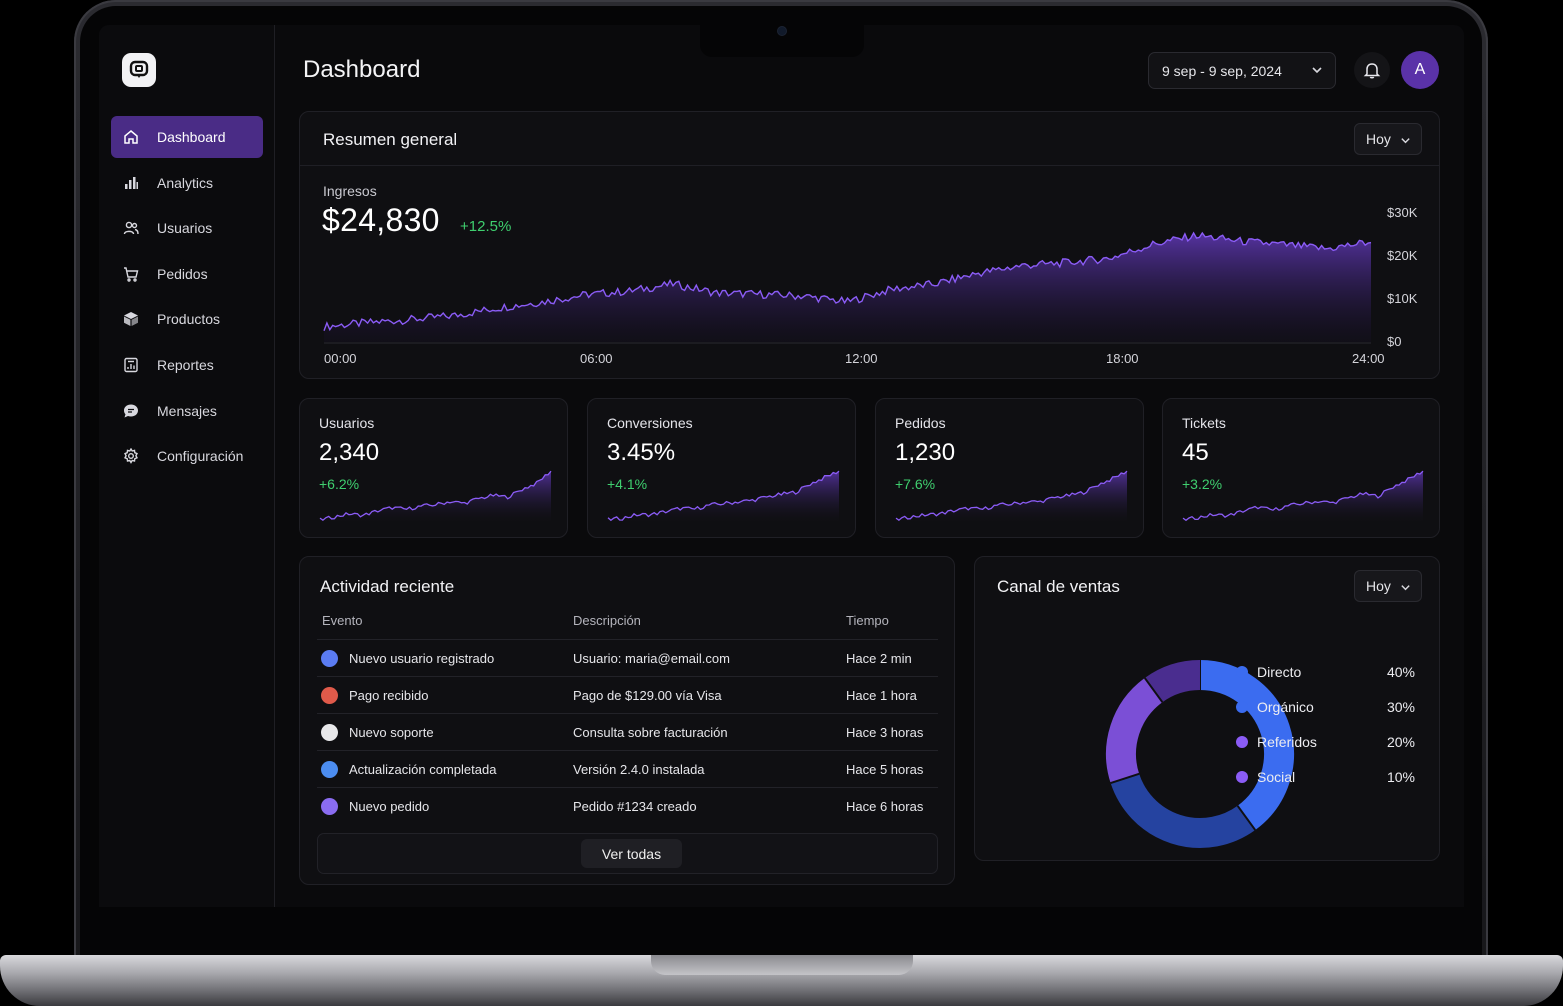  What do you see at coordinates (885, 732) in the screenshot?
I see `event-time: Hace 3 horas` at bounding box center [885, 732].